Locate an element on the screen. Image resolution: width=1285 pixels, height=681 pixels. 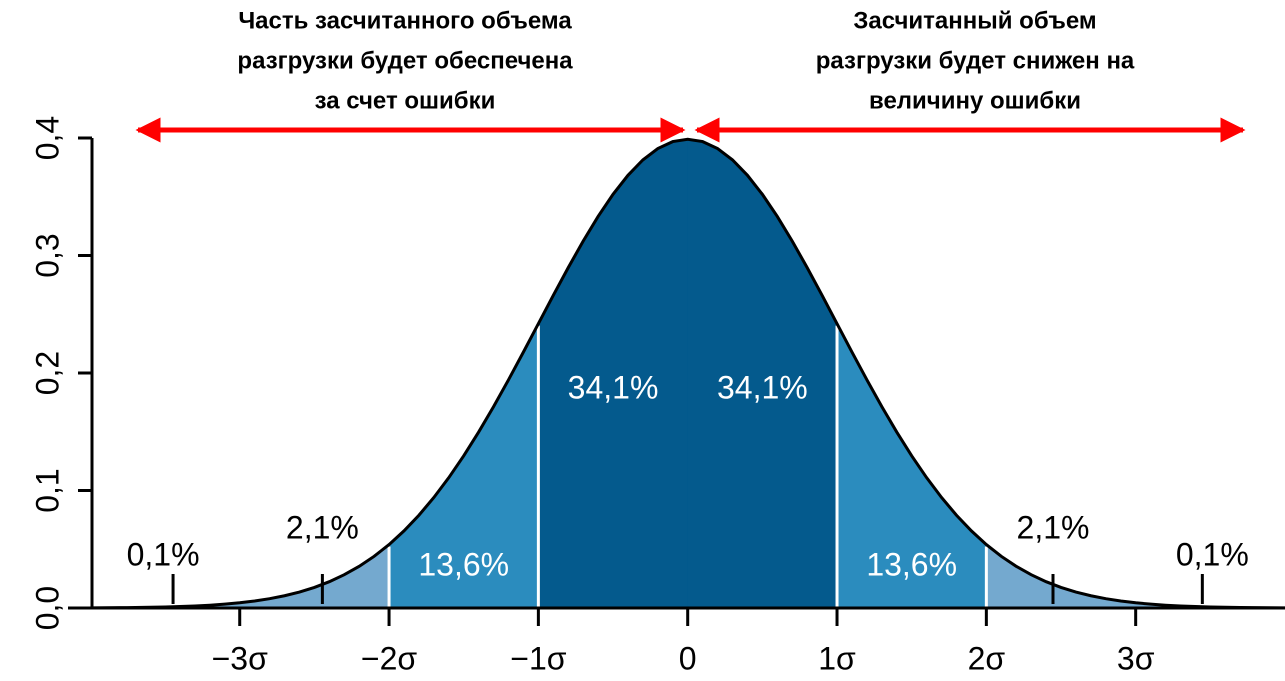
y-tick-label: 0,1 is located at coordinates (47, 490).